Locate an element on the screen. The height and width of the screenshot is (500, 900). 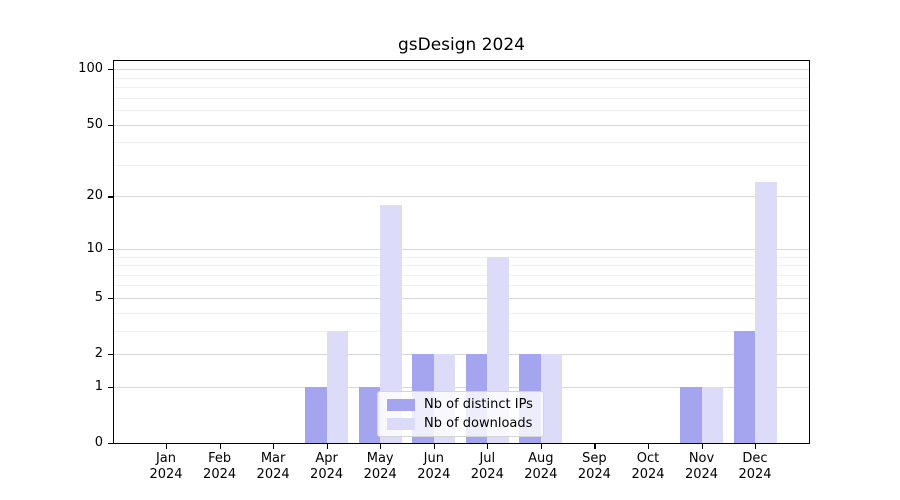
x-tick-month: Jan is located at coordinates (166, 458).